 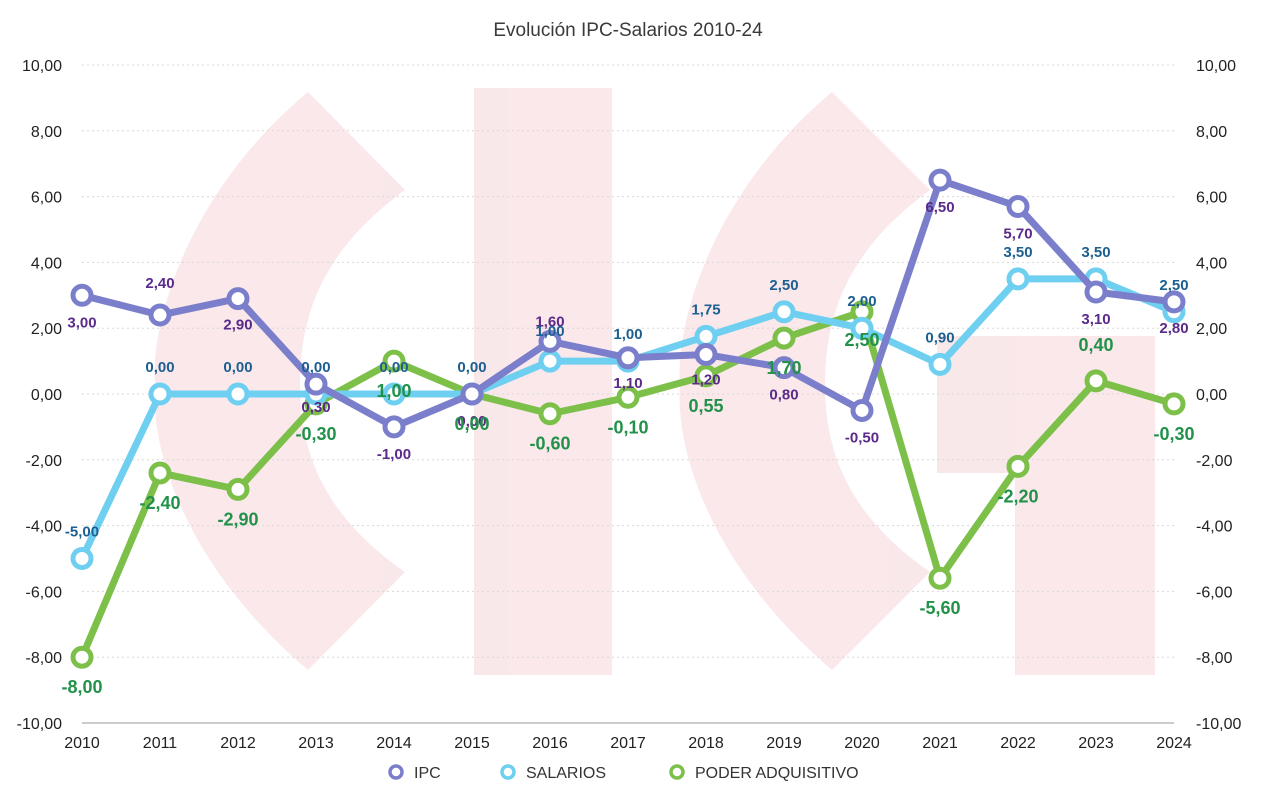 What do you see at coordinates (1173, 328) in the screenshot?
I see `data-label: 2,80` at bounding box center [1173, 328].